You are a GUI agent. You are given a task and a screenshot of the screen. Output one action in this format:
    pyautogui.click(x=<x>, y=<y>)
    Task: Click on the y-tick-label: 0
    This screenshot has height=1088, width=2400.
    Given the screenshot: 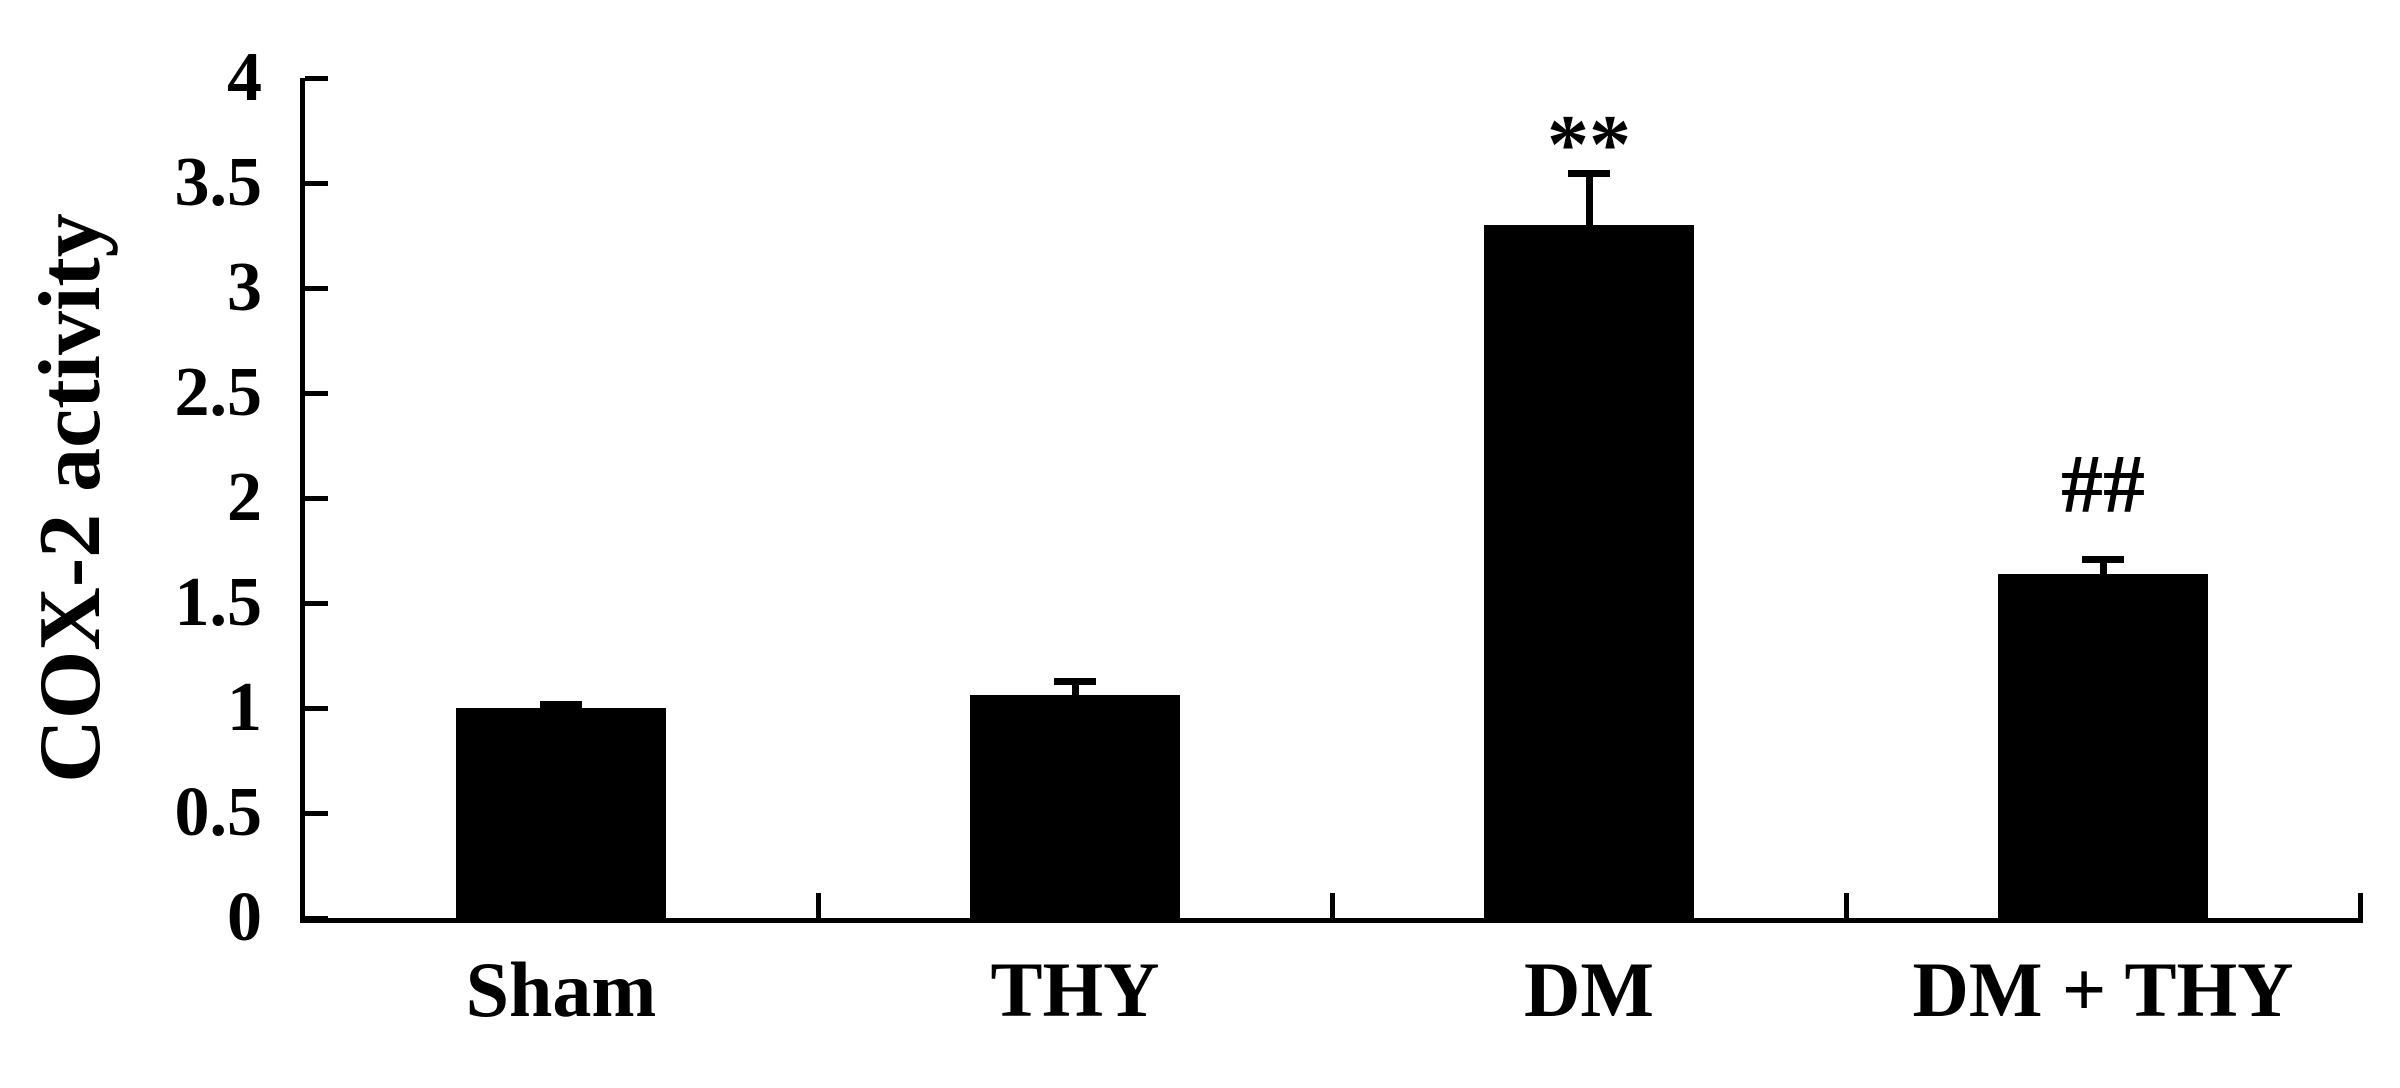 What is the action you would take?
    pyautogui.click(x=244, y=917)
    